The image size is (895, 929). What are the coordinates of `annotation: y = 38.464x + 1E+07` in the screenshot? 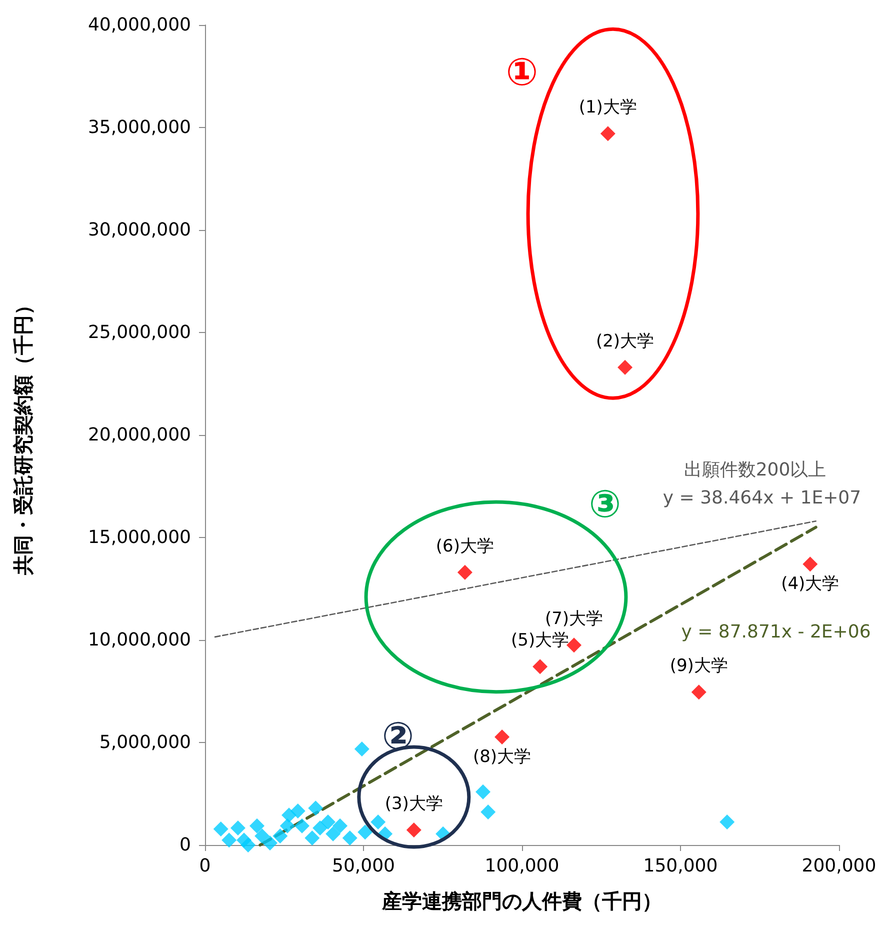 It's located at (762, 498).